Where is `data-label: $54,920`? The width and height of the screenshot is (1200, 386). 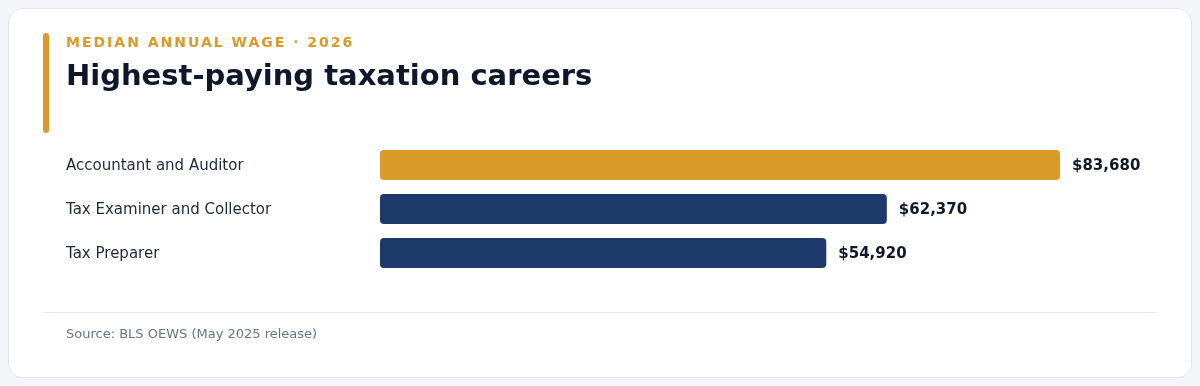 data-label: $54,920 is located at coordinates (872, 253).